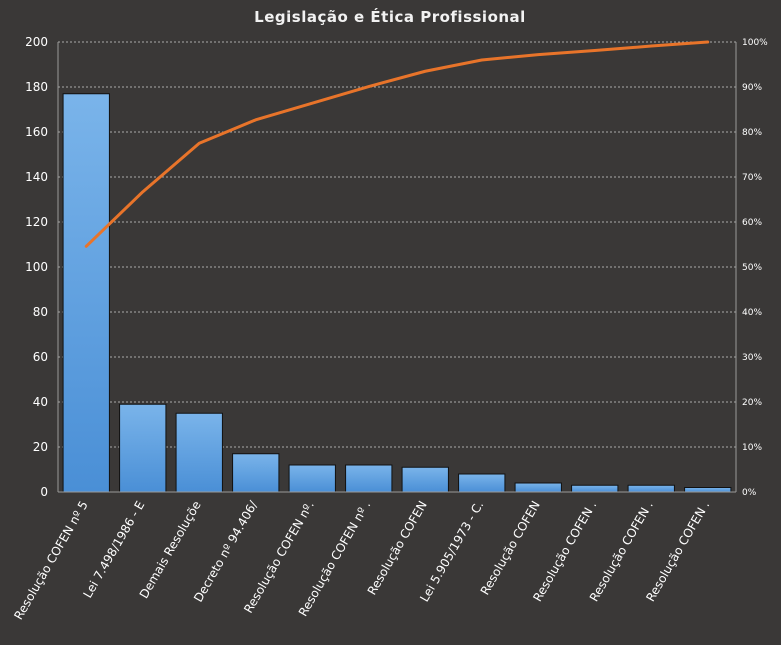  What do you see at coordinates (752, 448) in the screenshot?
I see `y2-tick-label: 10%` at bounding box center [752, 448].